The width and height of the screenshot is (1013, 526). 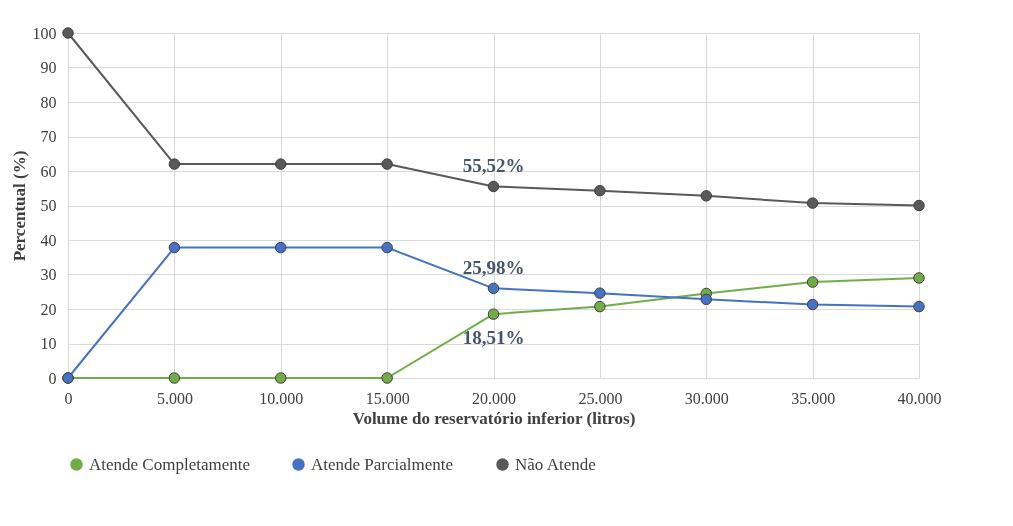 I want to click on y-tick-label: 0, so click(x=52, y=378).